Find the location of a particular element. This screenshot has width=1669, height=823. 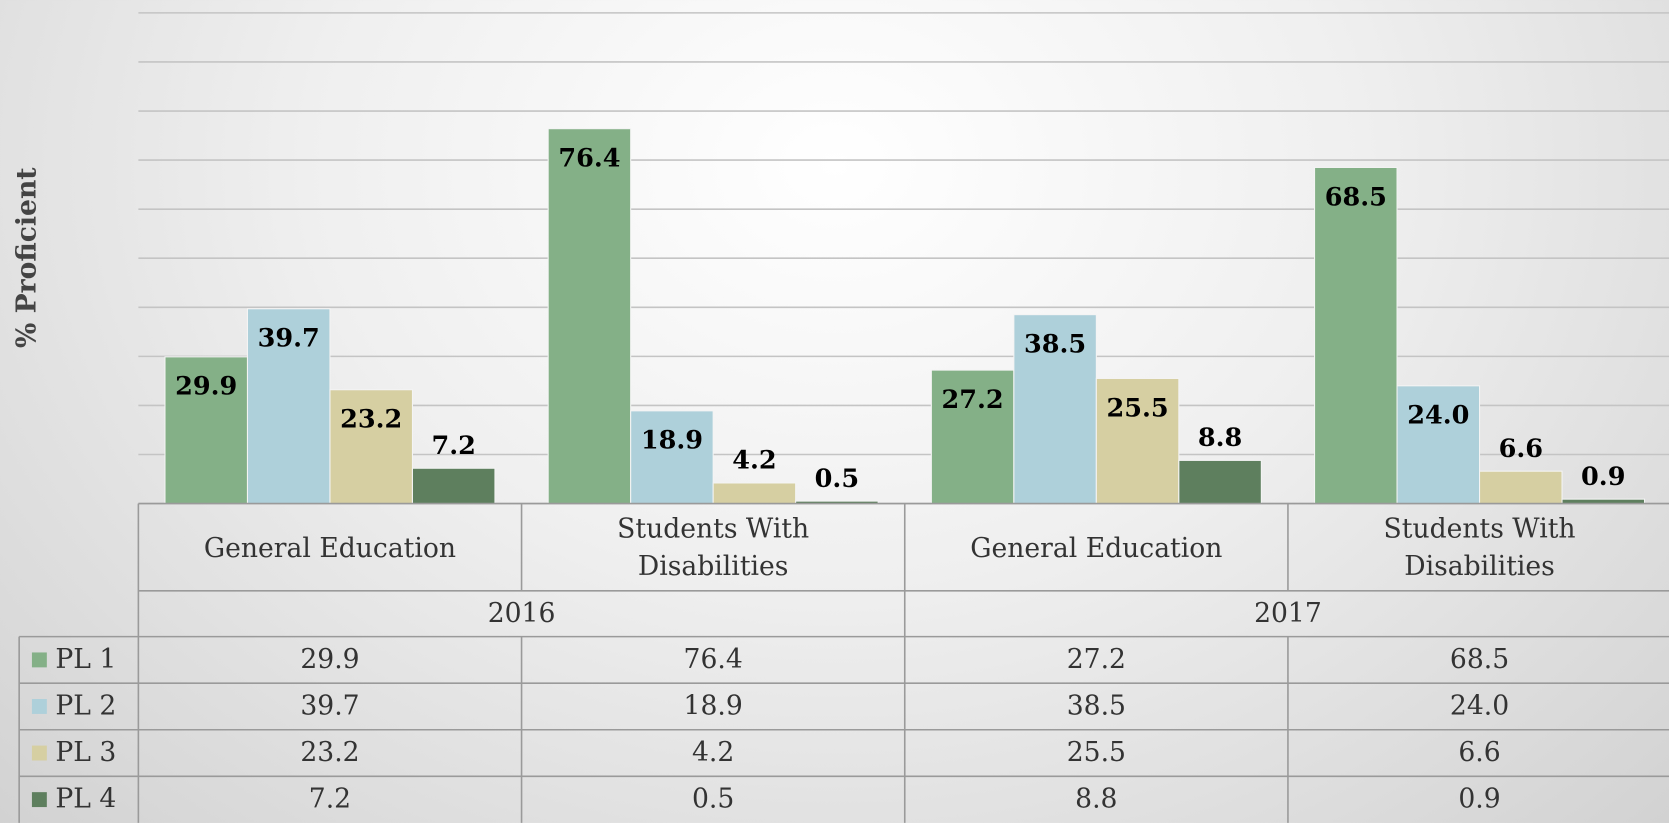

data-label: 0.5 is located at coordinates (837, 479).